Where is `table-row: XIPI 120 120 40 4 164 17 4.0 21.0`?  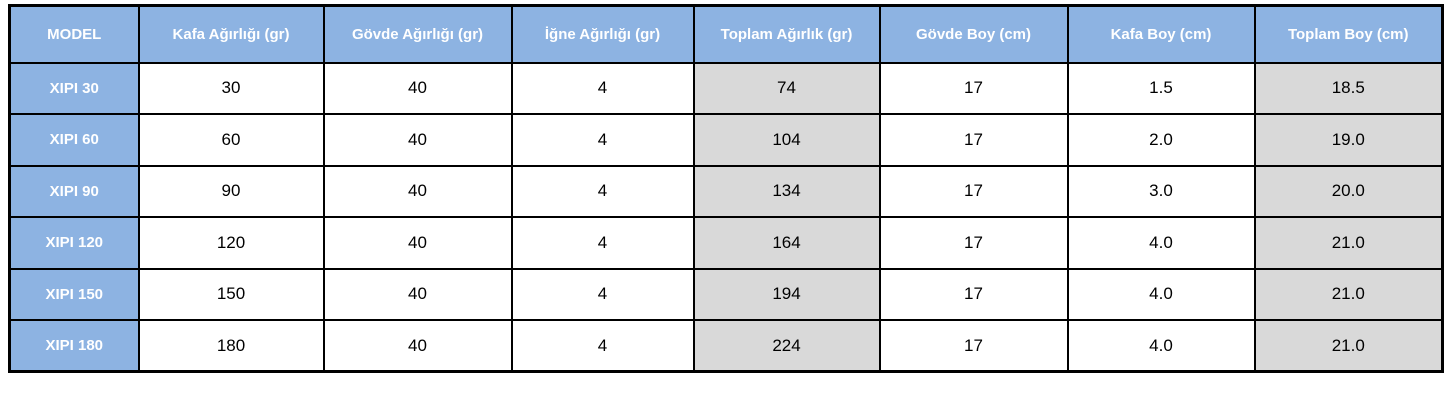
table-row: XIPI 120 120 40 4 164 17 4.0 21.0 is located at coordinates (726, 243).